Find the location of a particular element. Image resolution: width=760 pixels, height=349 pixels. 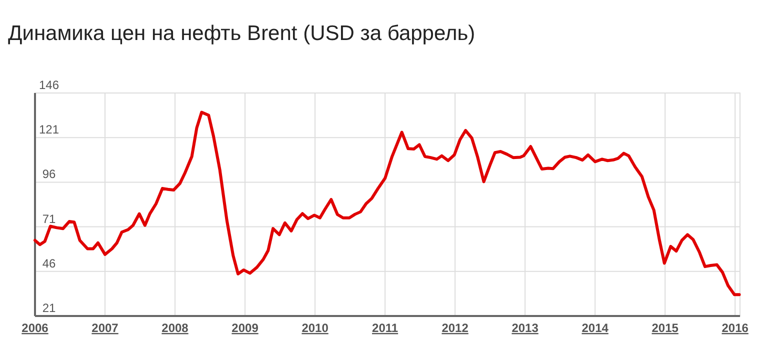

y-tick-label: 121 is located at coordinates (49, 129).